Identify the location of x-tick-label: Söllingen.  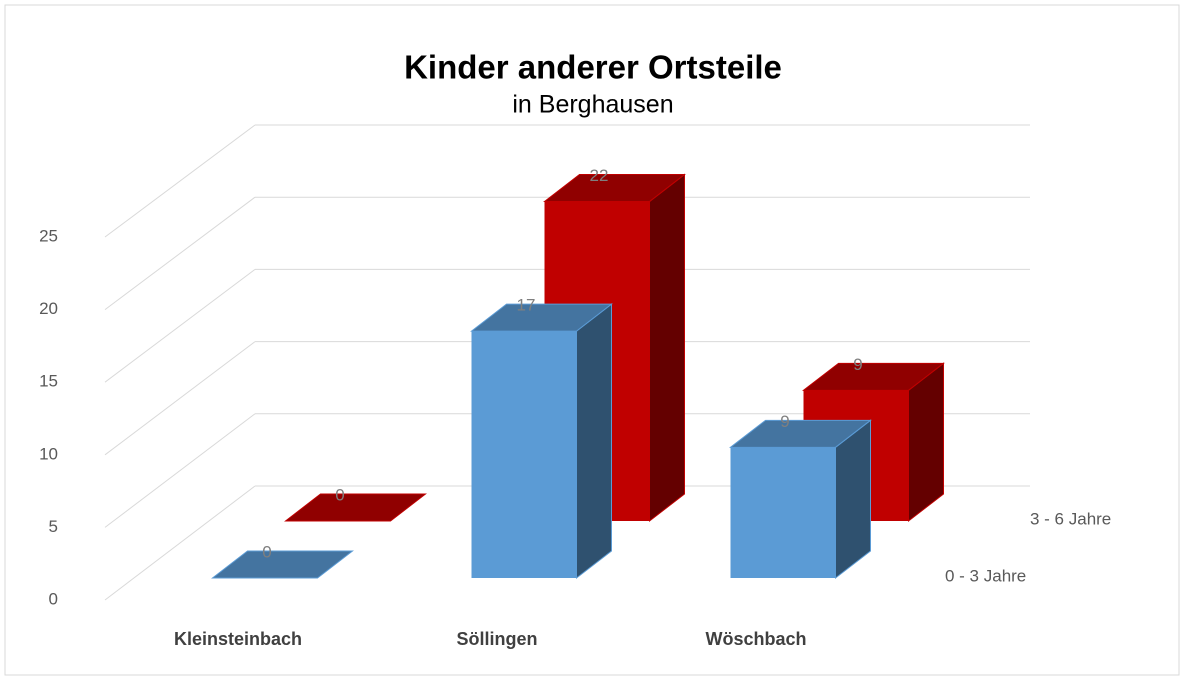
(497, 639).